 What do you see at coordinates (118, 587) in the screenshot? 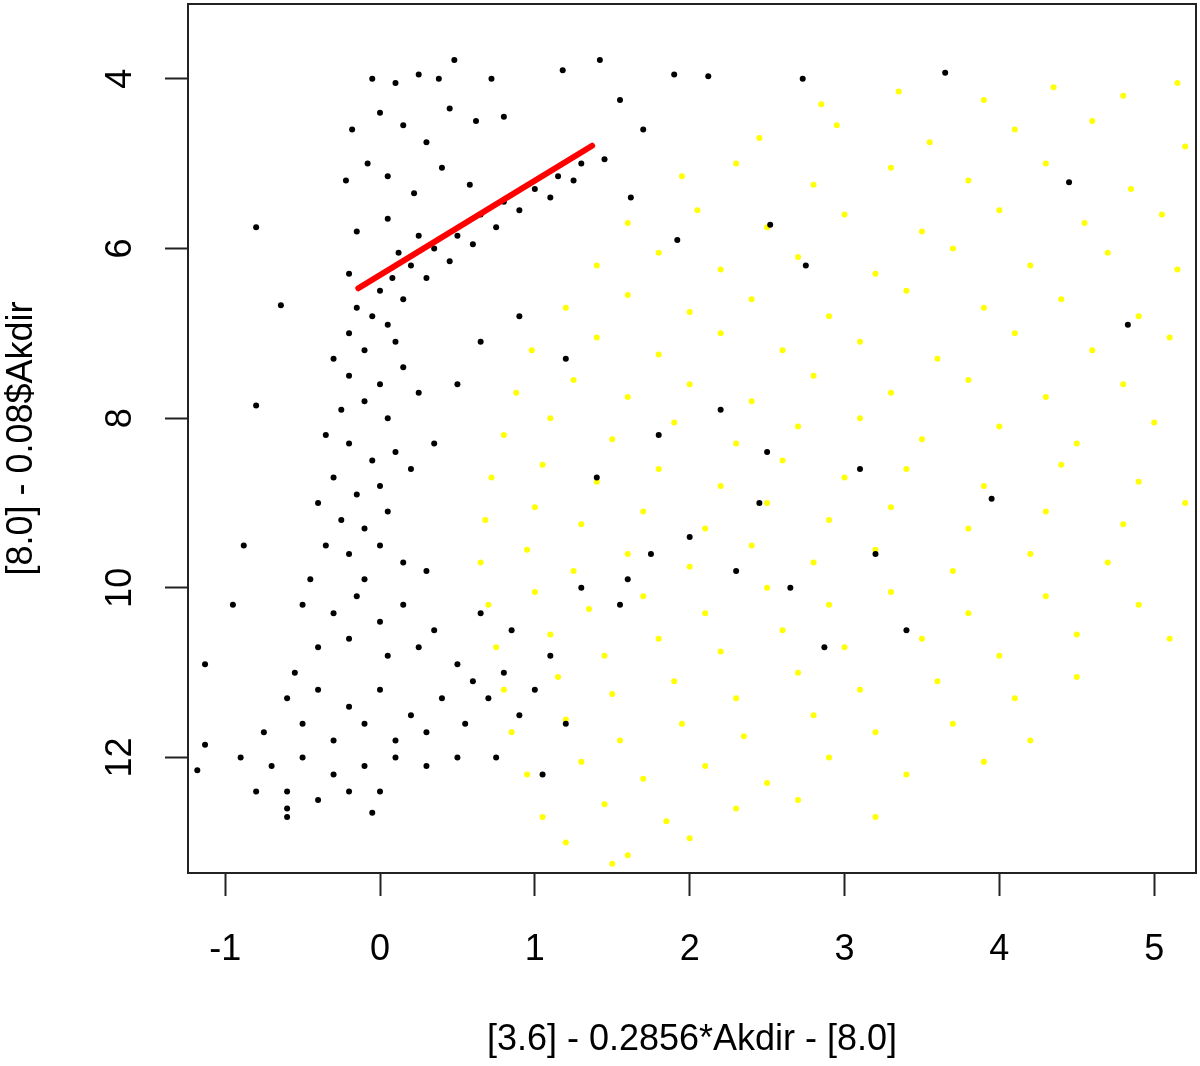
I see `y-tick-label: 10` at bounding box center [118, 587].